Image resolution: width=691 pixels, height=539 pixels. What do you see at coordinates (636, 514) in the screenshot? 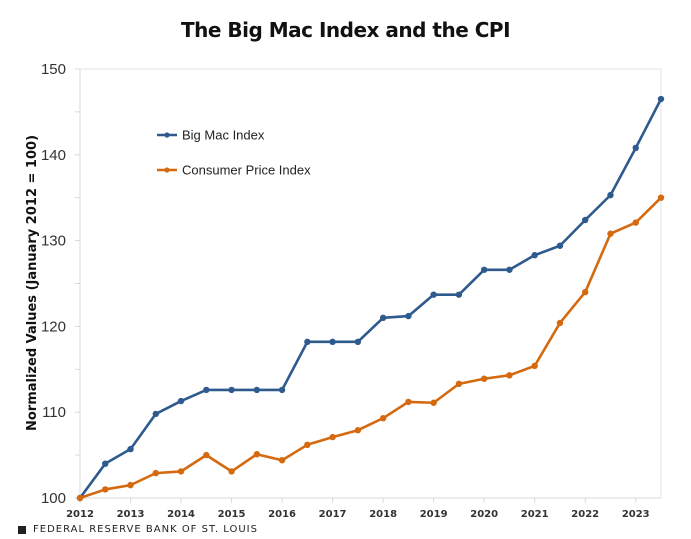
I see `x-tick-label: 2023` at bounding box center [636, 514].